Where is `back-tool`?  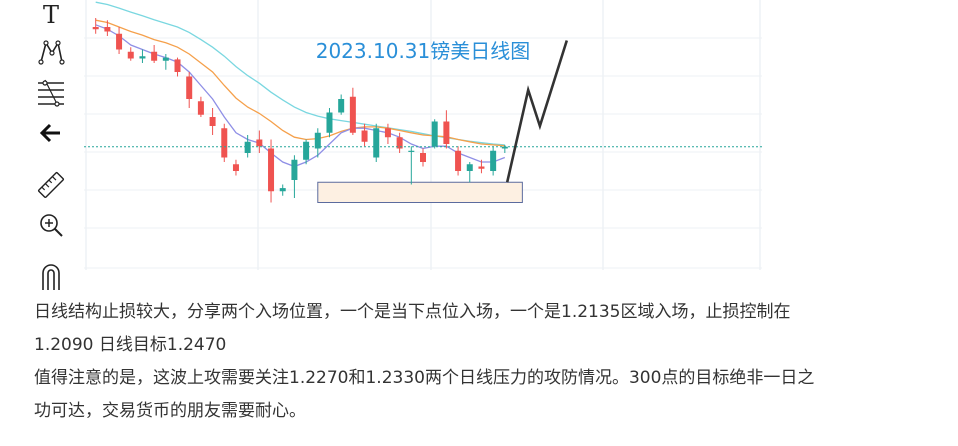 back-tool is located at coordinates (51, 133).